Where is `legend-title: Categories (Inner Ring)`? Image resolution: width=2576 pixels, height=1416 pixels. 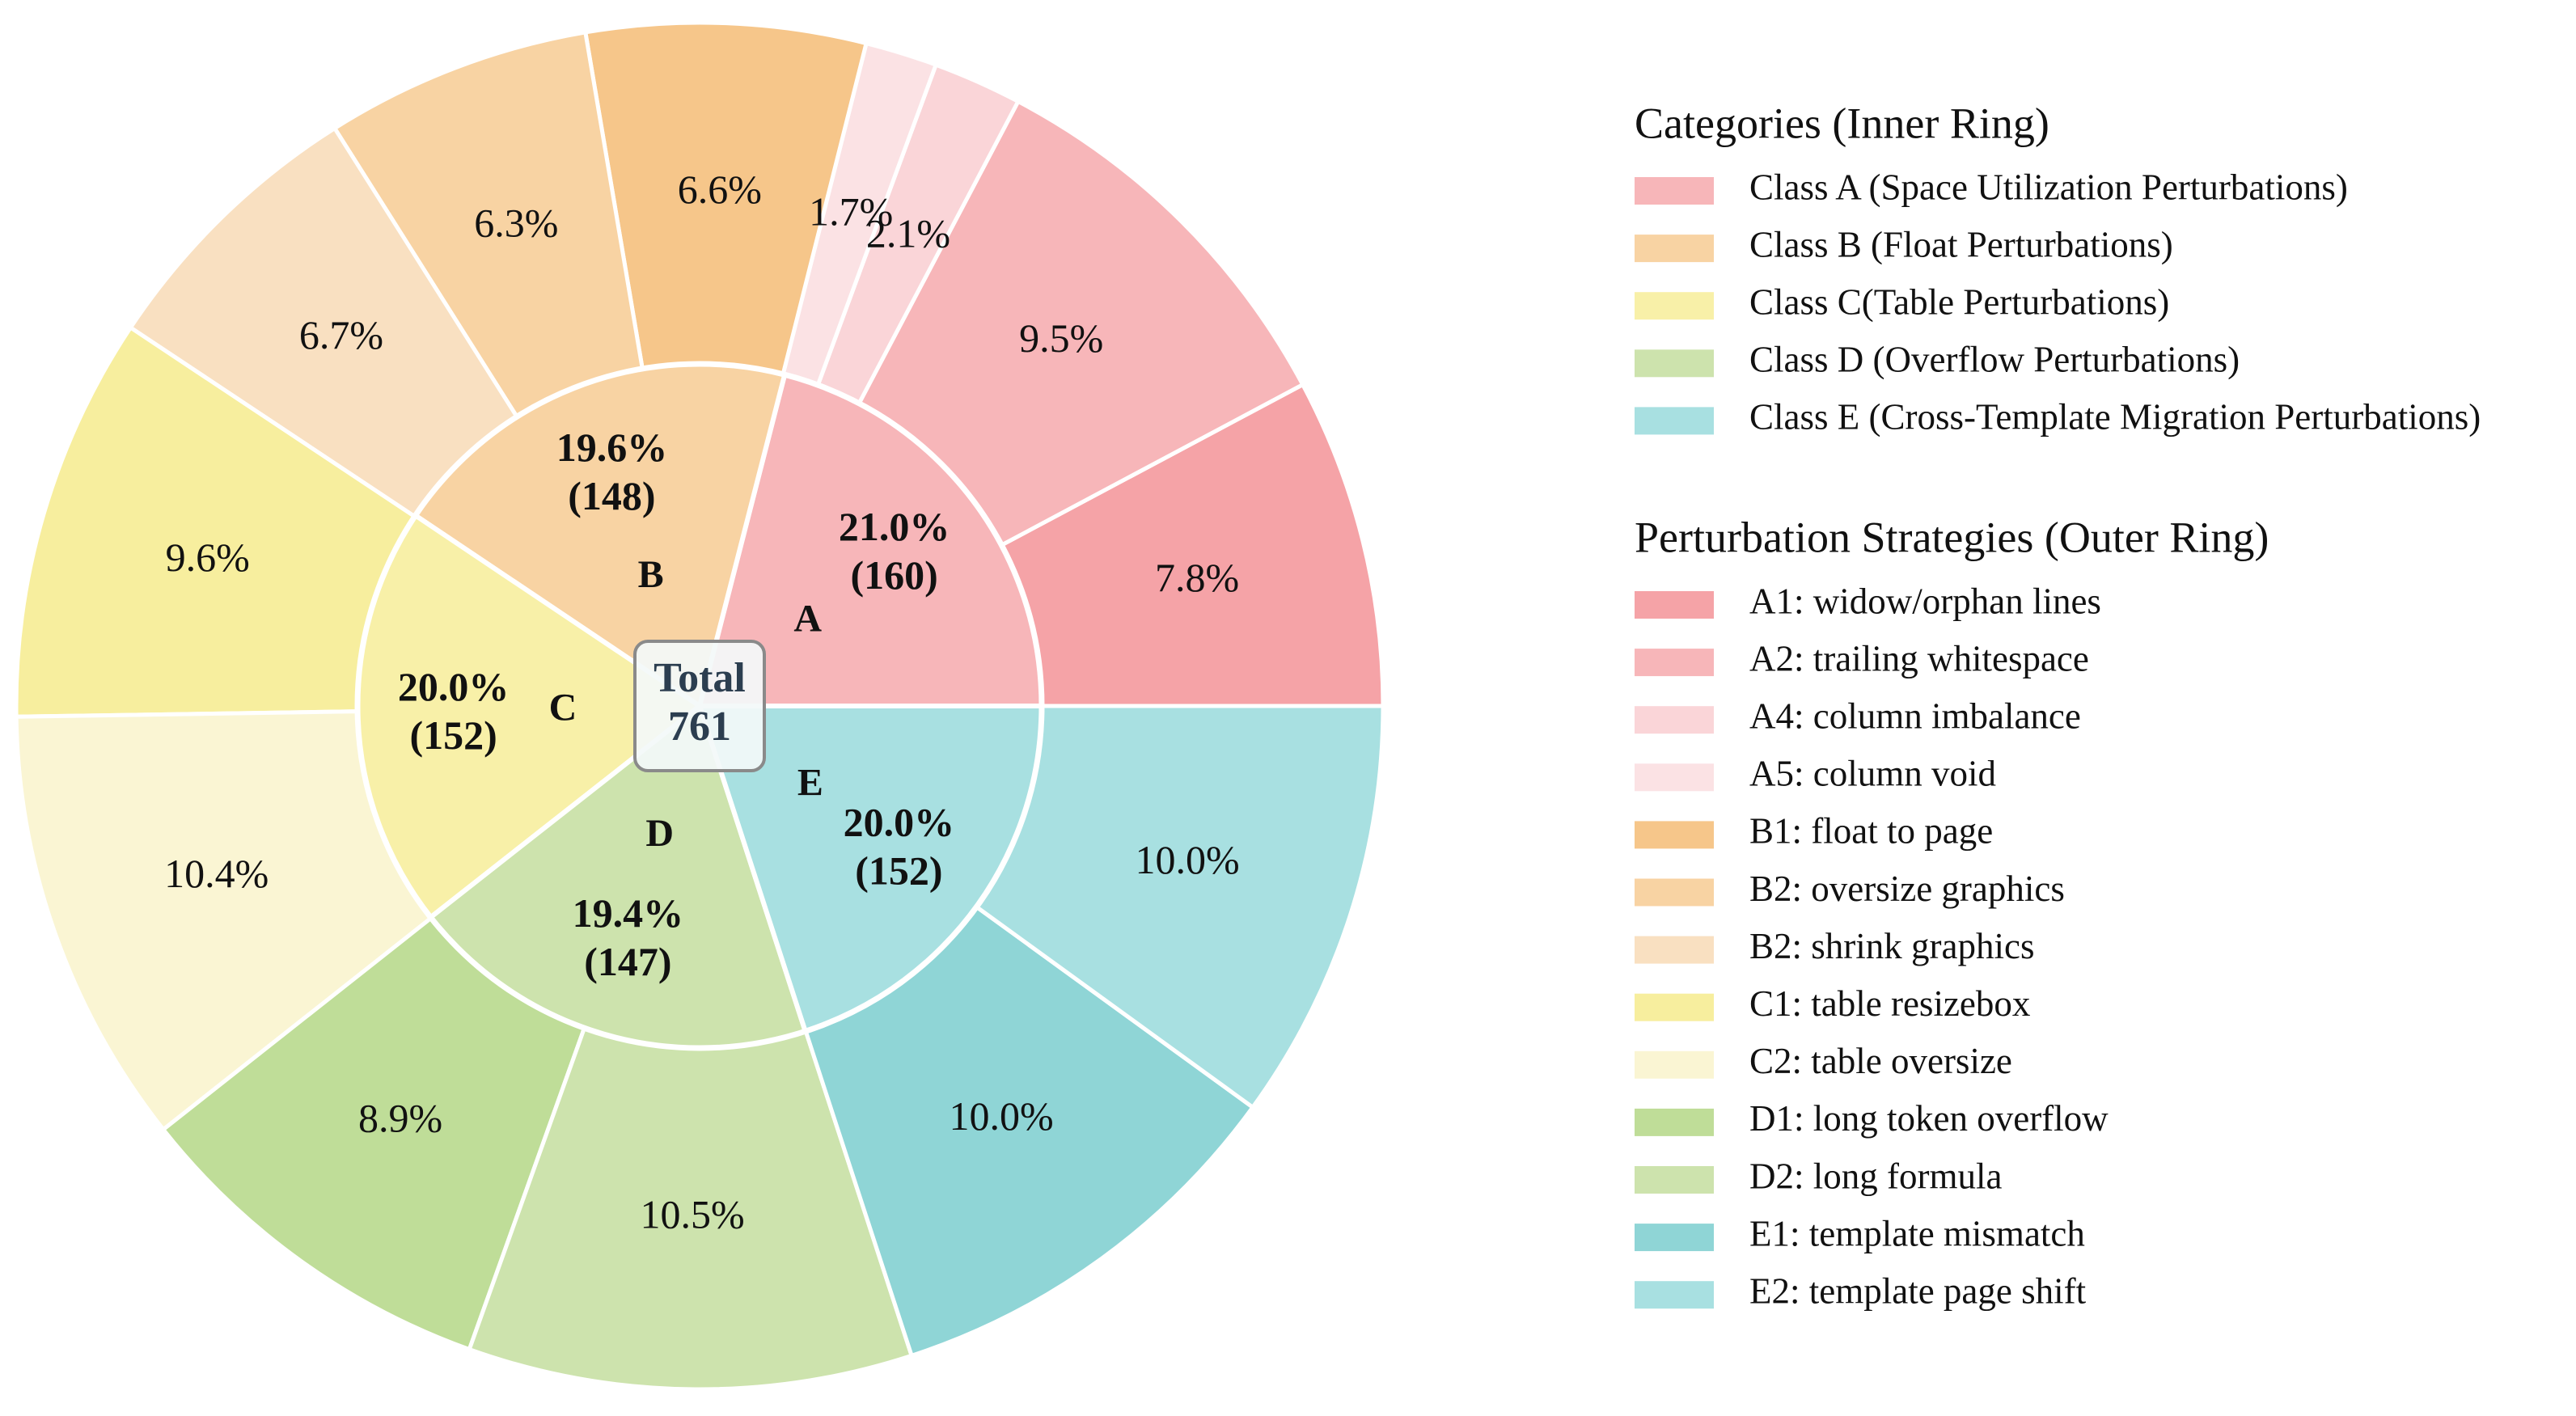
legend-title: Categories (Inner Ring) is located at coordinates (1842, 123).